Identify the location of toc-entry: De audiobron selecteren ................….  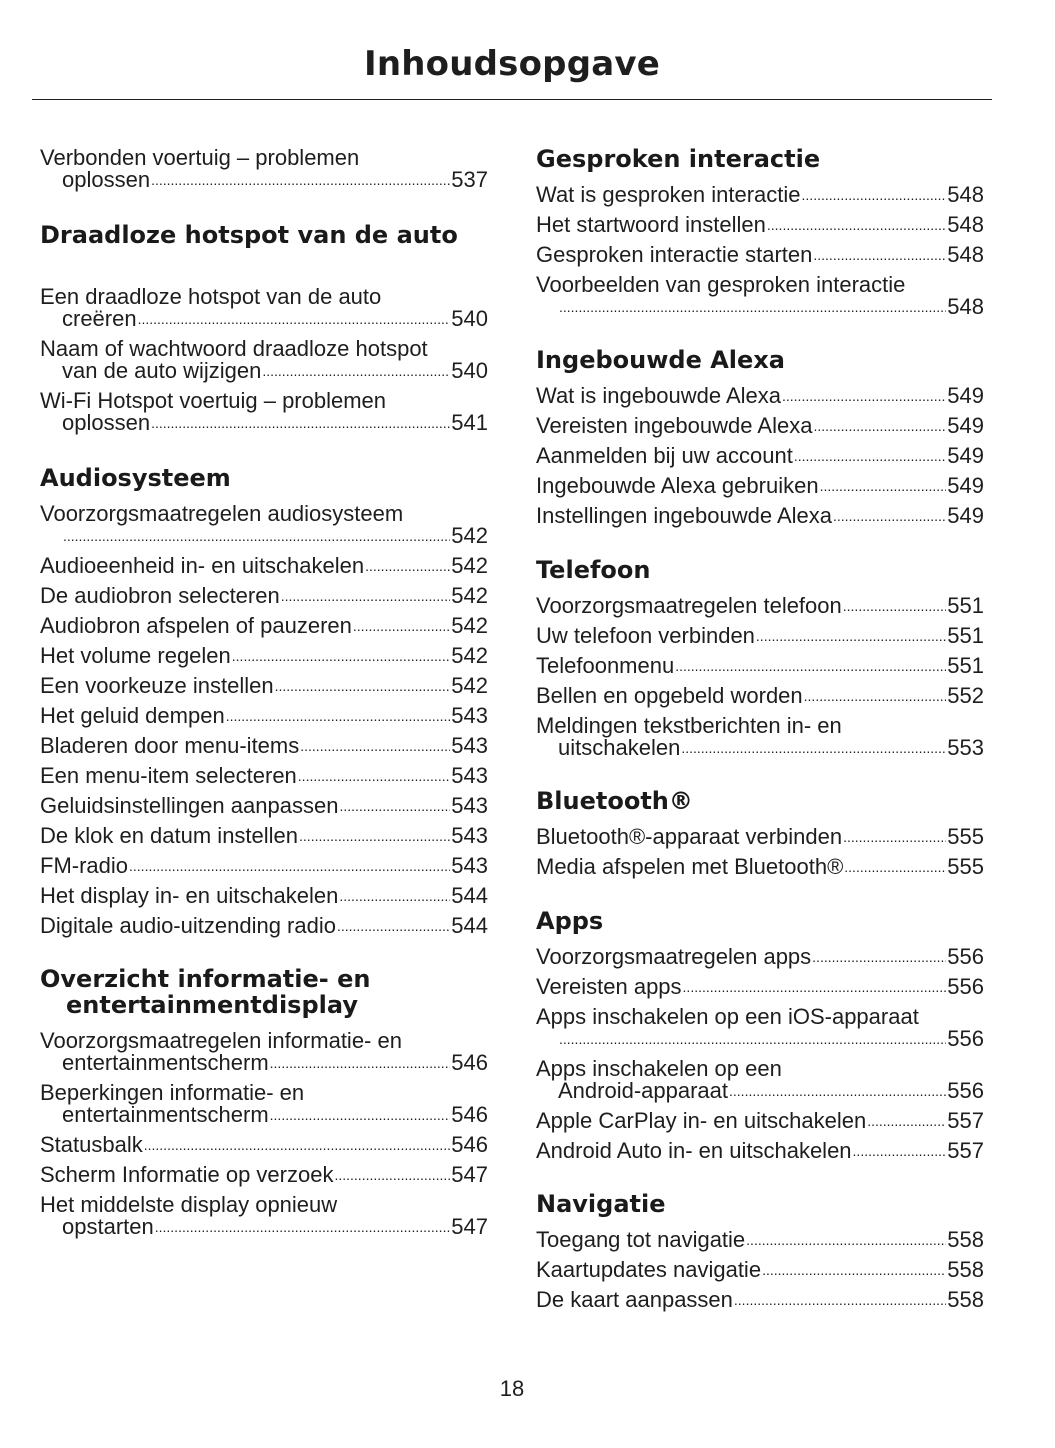
(264, 596).